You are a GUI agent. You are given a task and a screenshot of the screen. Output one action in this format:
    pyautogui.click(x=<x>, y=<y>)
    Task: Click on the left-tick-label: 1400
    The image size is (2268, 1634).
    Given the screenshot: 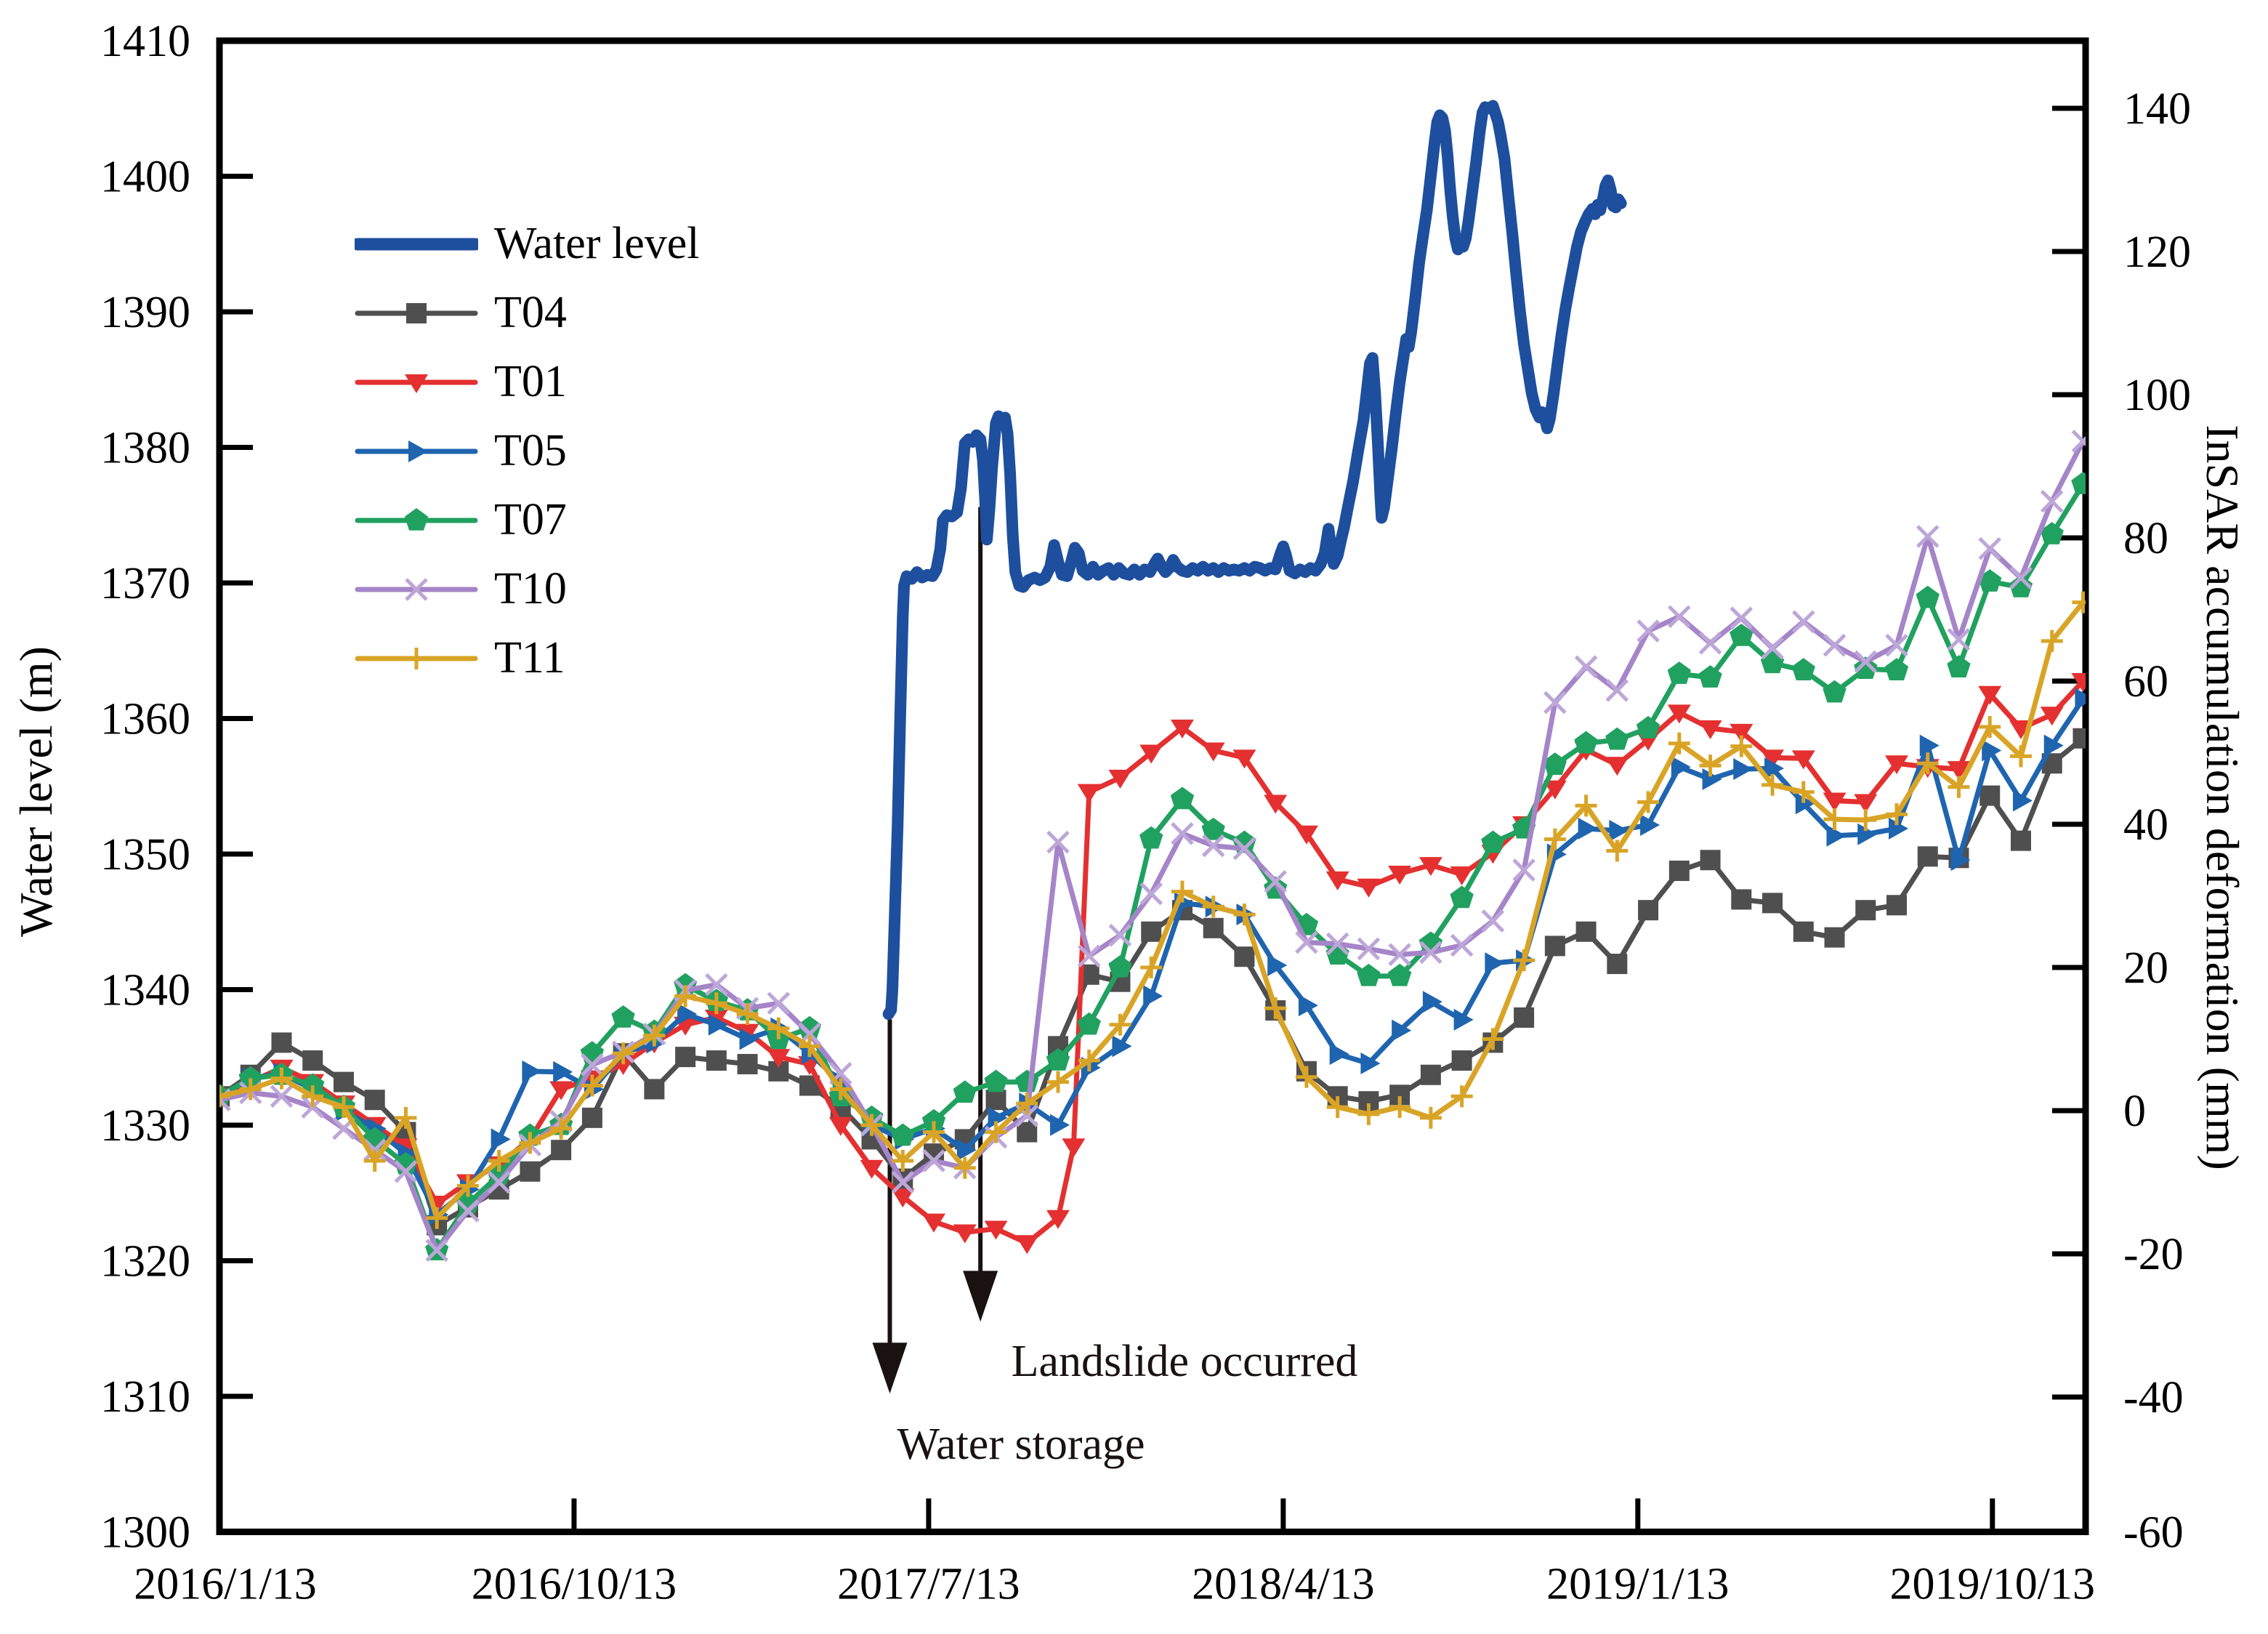 What is the action you would take?
    pyautogui.click(x=145, y=177)
    